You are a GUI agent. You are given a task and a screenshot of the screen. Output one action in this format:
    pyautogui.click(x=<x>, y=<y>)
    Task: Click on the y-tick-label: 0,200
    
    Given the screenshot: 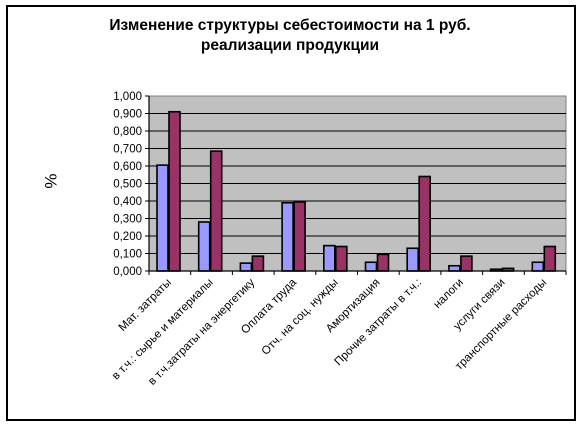 What is the action you would take?
    pyautogui.click(x=127, y=237)
    